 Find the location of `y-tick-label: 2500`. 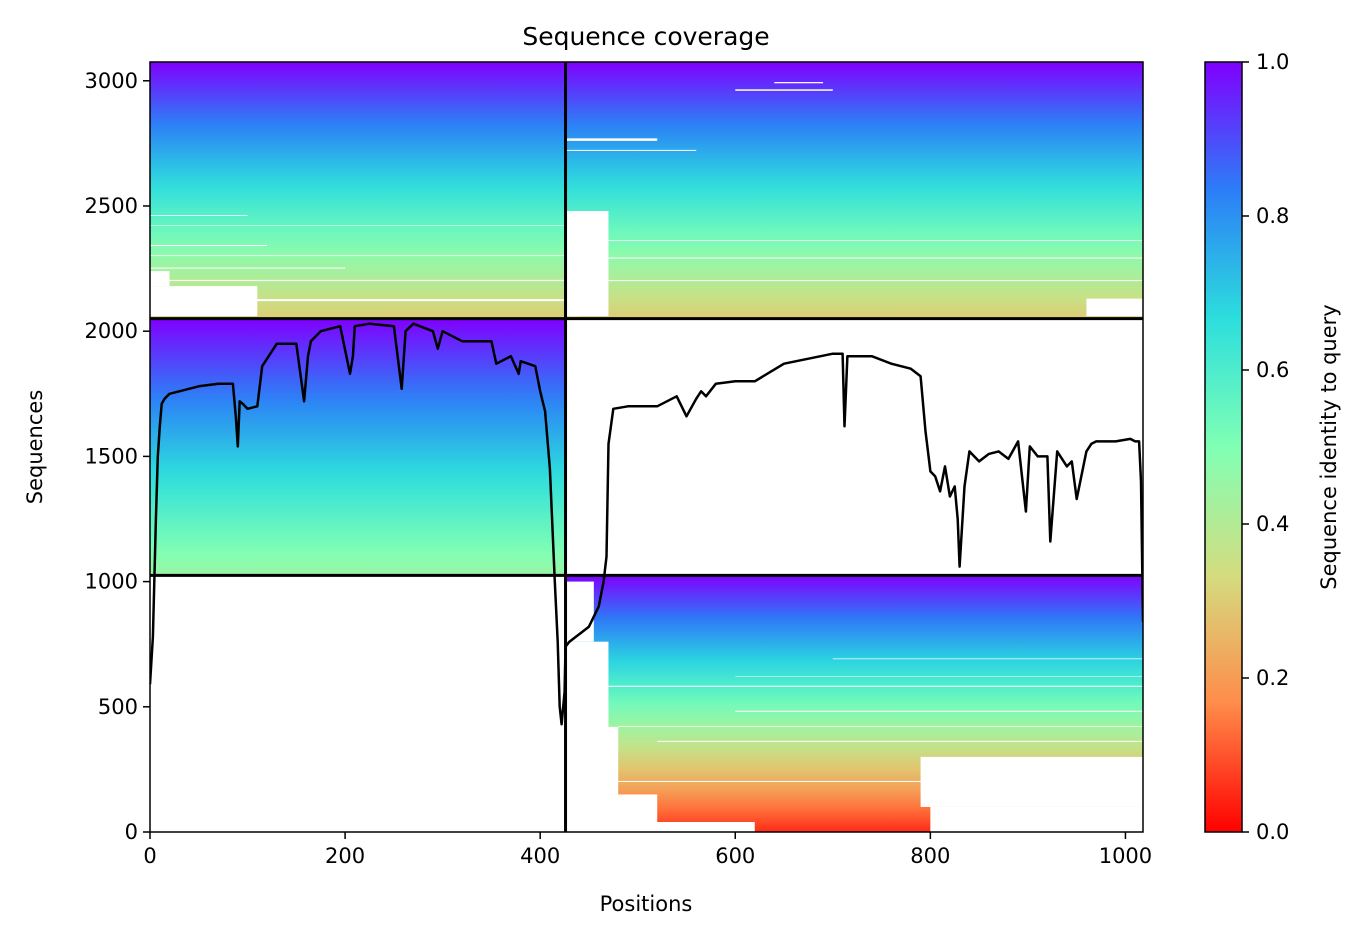

y-tick-label: 2500 is located at coordinates (111, 206).